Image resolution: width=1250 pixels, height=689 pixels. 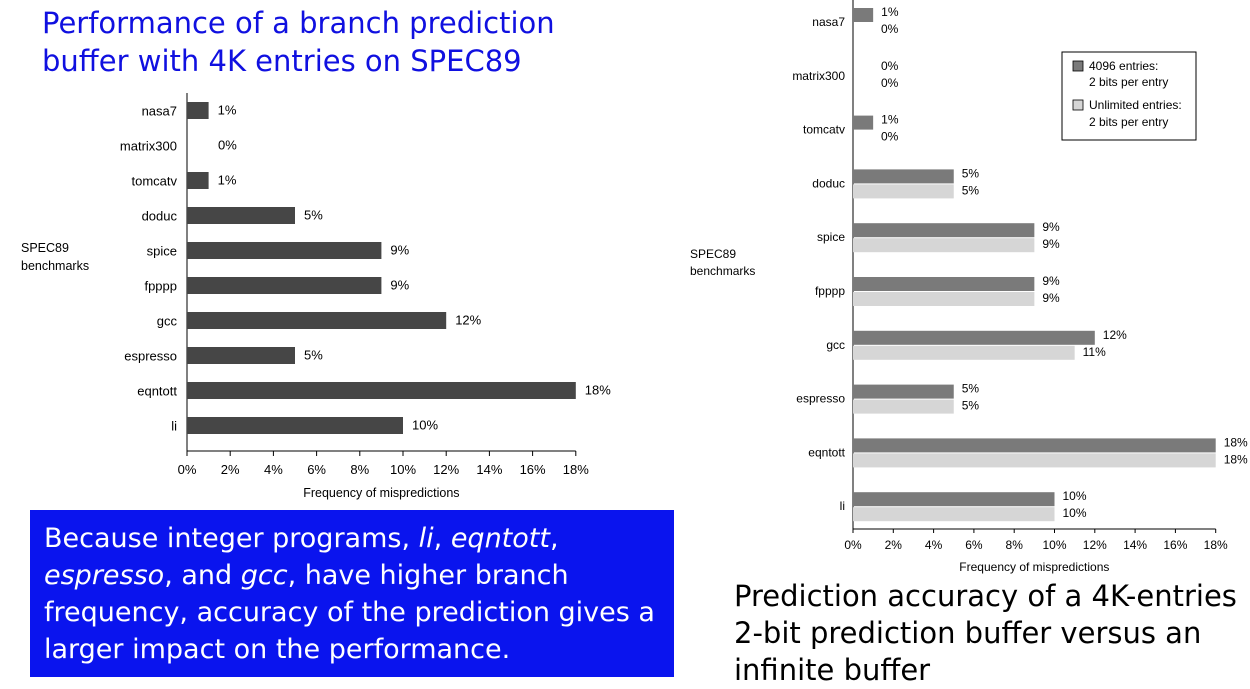 What do you see at coordinates (159, 111) in the screenshot?
I see `category-label: nasa7` at bounding box center [159, 111].